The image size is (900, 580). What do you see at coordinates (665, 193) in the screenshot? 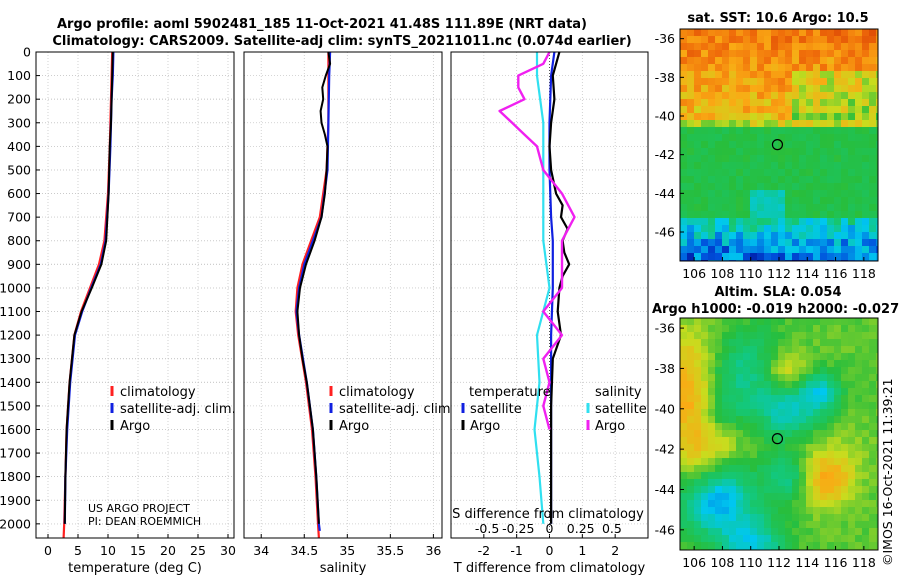
I see `y-tick-label: -44` at bounding box center [665, 193].